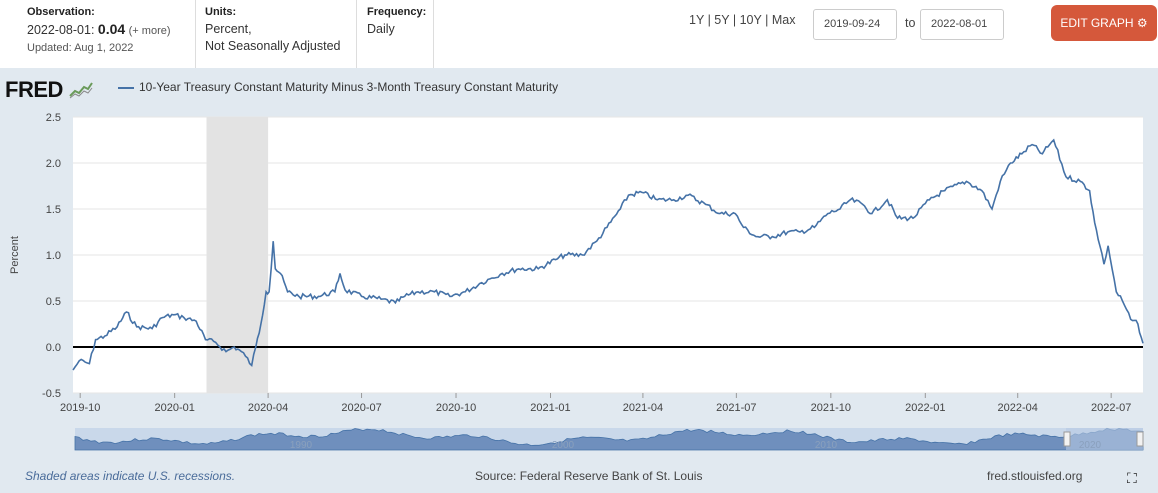 The width and height of the screenshot is (1158, 493). What do you see at coordinates (80, 90) in the screenshot?
I see `chart-icon` at bounding box center [80, 90].